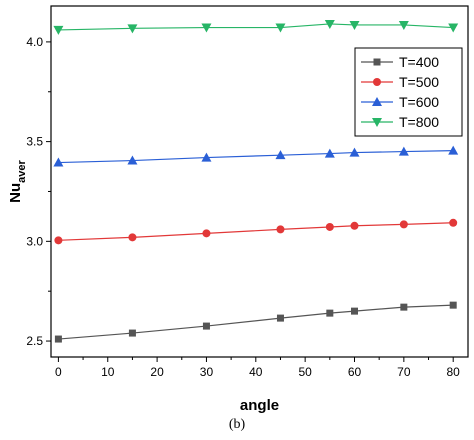 The height and width of the screenshot is (440, 474). I want to click on x-tick-label: 70, so click(404, 372).